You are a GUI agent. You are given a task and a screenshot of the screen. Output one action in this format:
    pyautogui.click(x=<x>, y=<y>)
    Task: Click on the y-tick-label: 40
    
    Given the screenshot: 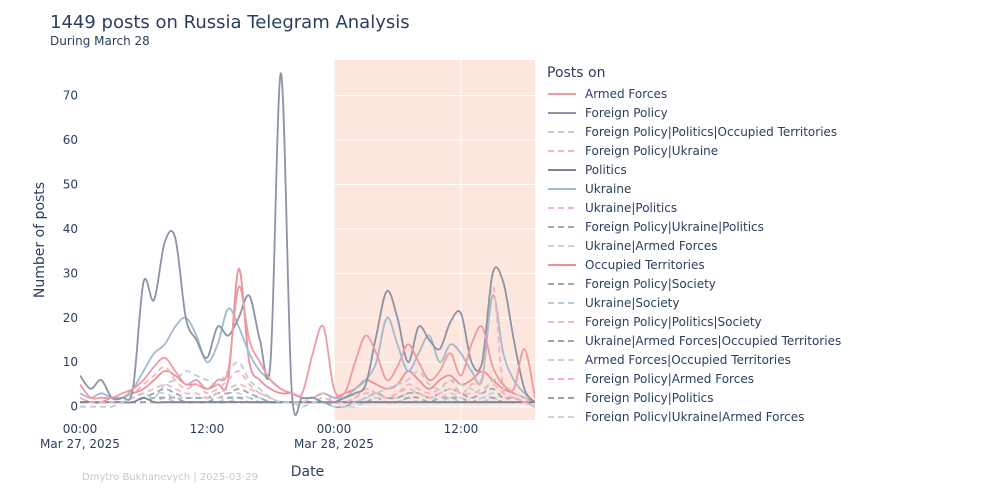 What is the action you would take?
    pyautogui.click(x=70, y=229)
    